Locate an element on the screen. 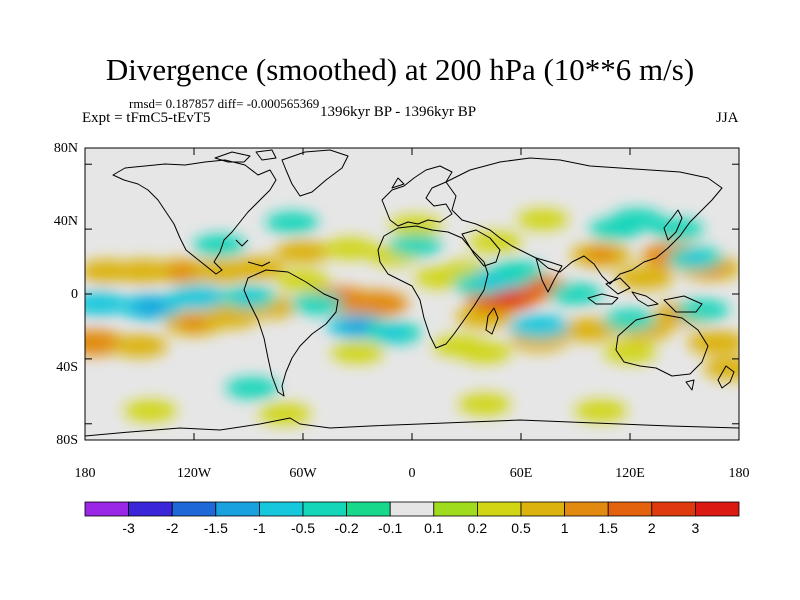 The width and height of the screenshot is (800, 600). lon-label-180w: 180 is located at coordinates (85, 473).